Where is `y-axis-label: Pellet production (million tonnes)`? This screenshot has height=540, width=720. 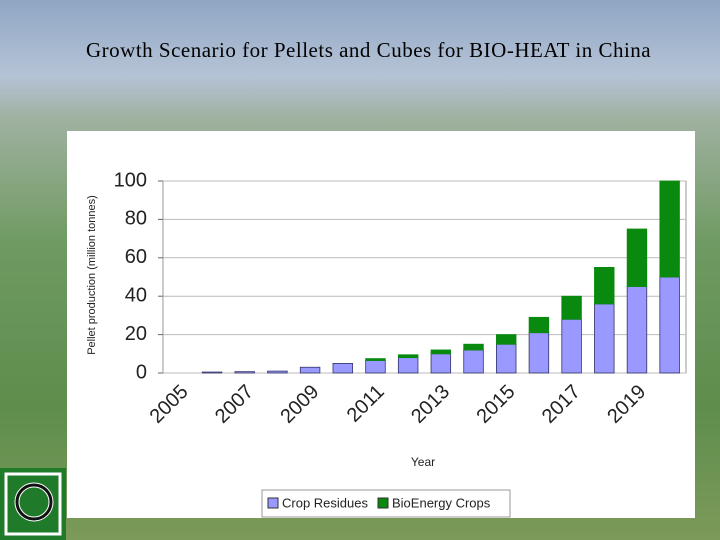
y-axis-label: Pellet production (million tonnes) is located at coordinates (92, 275).